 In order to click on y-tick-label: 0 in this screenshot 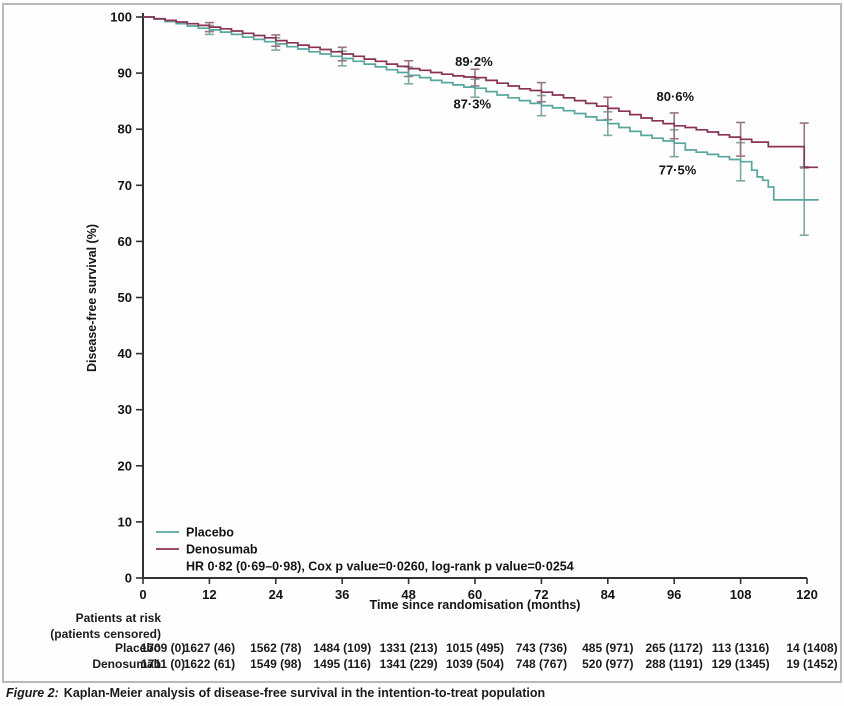, I will do `click(128, 578)`.